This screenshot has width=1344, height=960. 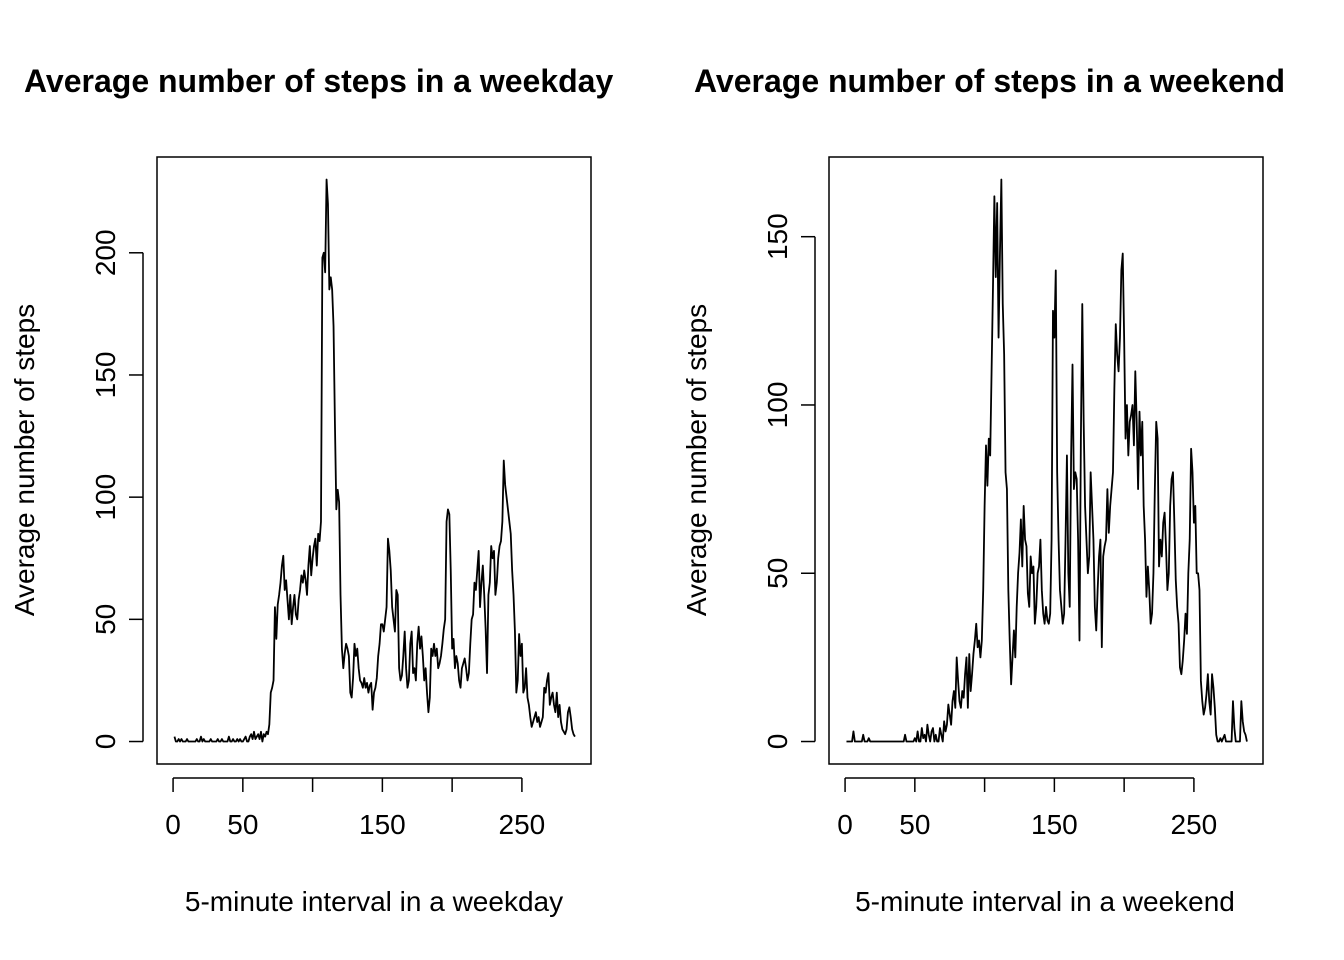 I want to click on weekday-x-tick-label: 150, so click(x=382, y=824).